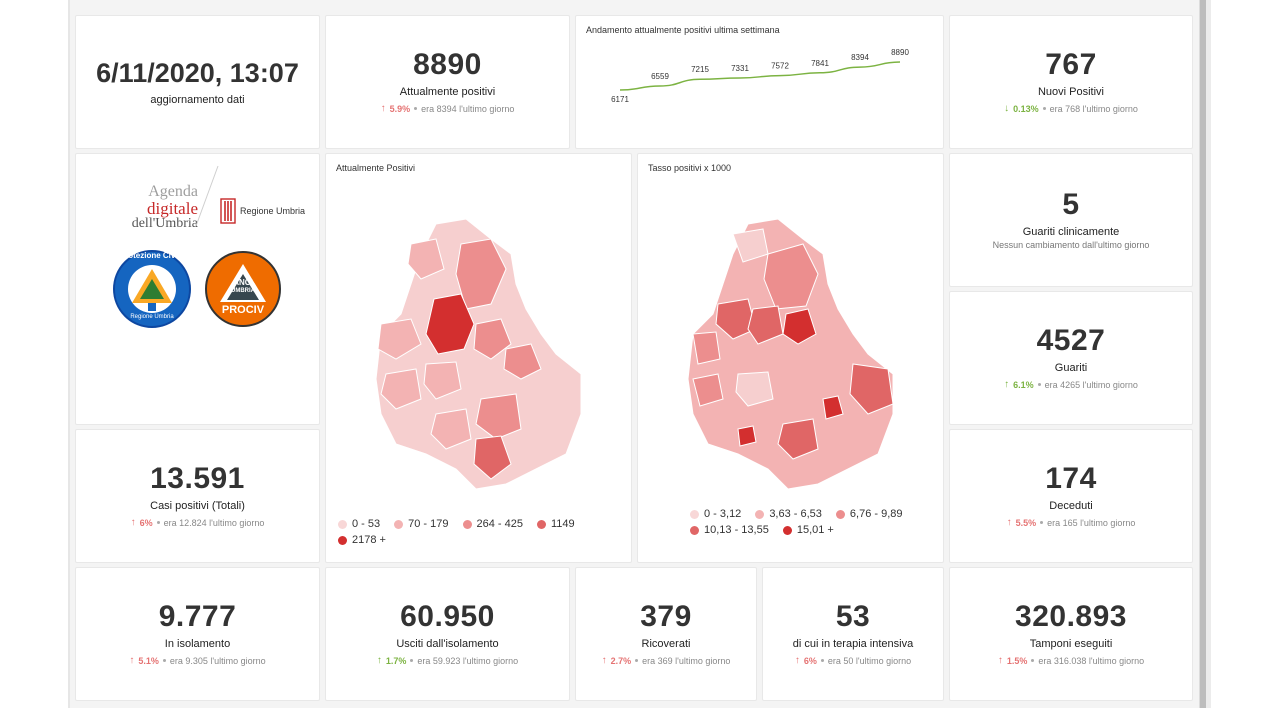  I want to click on update-datetime: 6/11/2020, 13:07, so click(197, 73).